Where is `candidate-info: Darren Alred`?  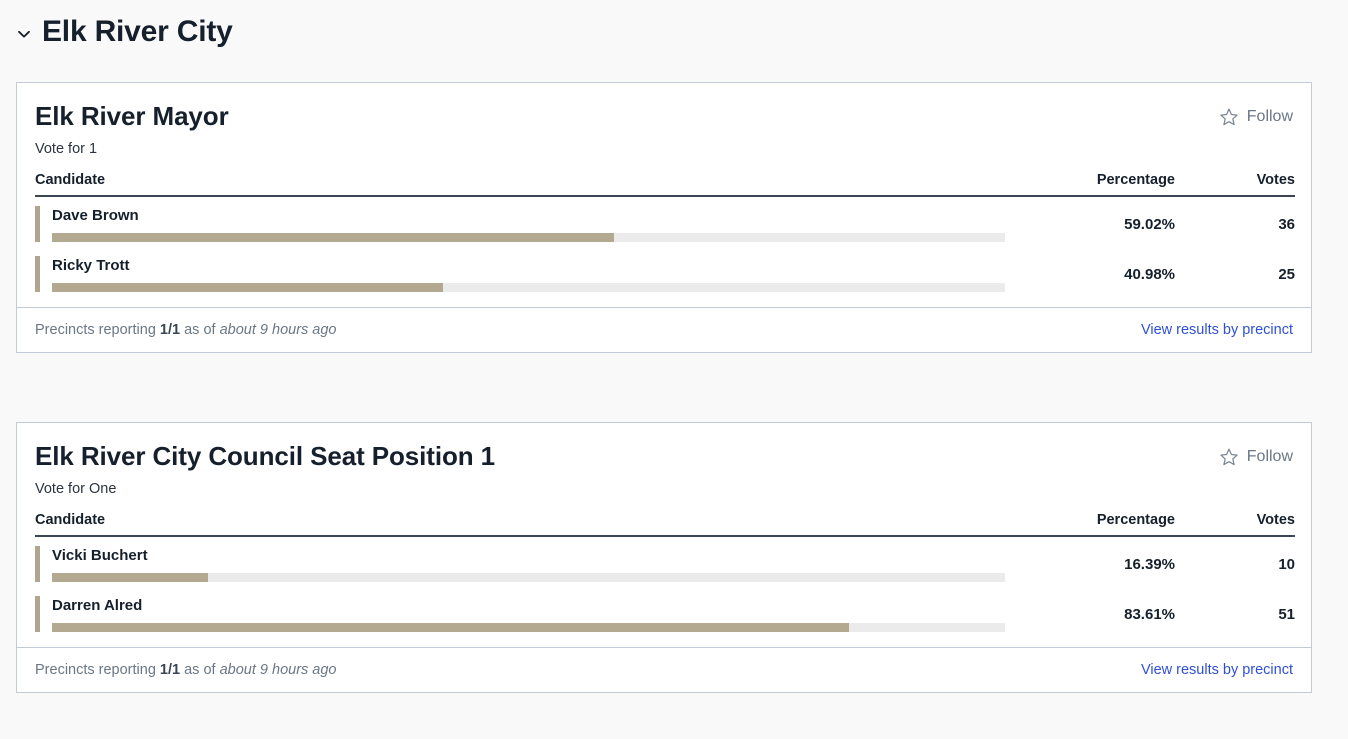
candidate-info: Darren Alred is located at coordinates (528, 614).